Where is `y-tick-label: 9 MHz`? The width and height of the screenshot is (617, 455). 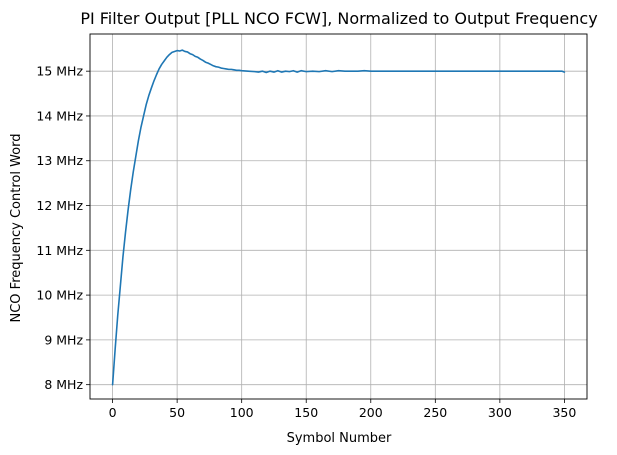 y-tick-label: 9 MHz is located at coordinates (63, 339).